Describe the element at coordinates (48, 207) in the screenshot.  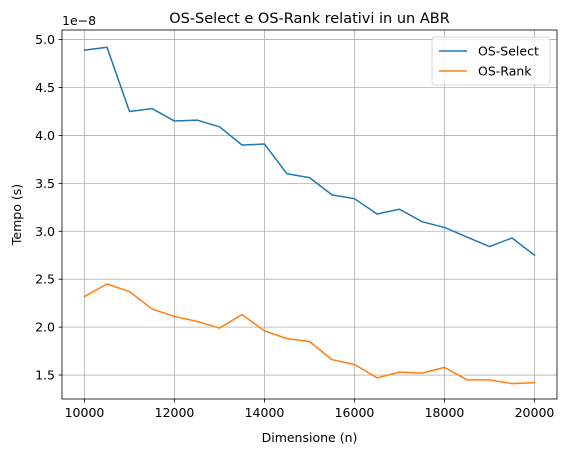
I see `y-axis-ticks: 1.5 2.0 2.5 3.0 3.5 4.0 4.5 5.0` at that location.